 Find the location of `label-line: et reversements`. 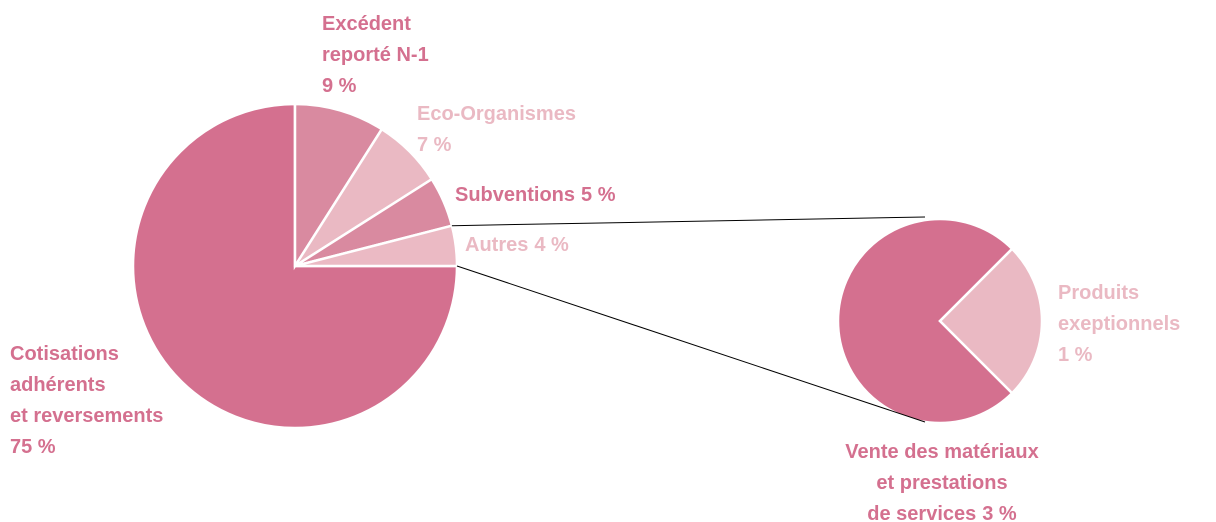

label-line: et reversements is located at coordinates (86, 416).